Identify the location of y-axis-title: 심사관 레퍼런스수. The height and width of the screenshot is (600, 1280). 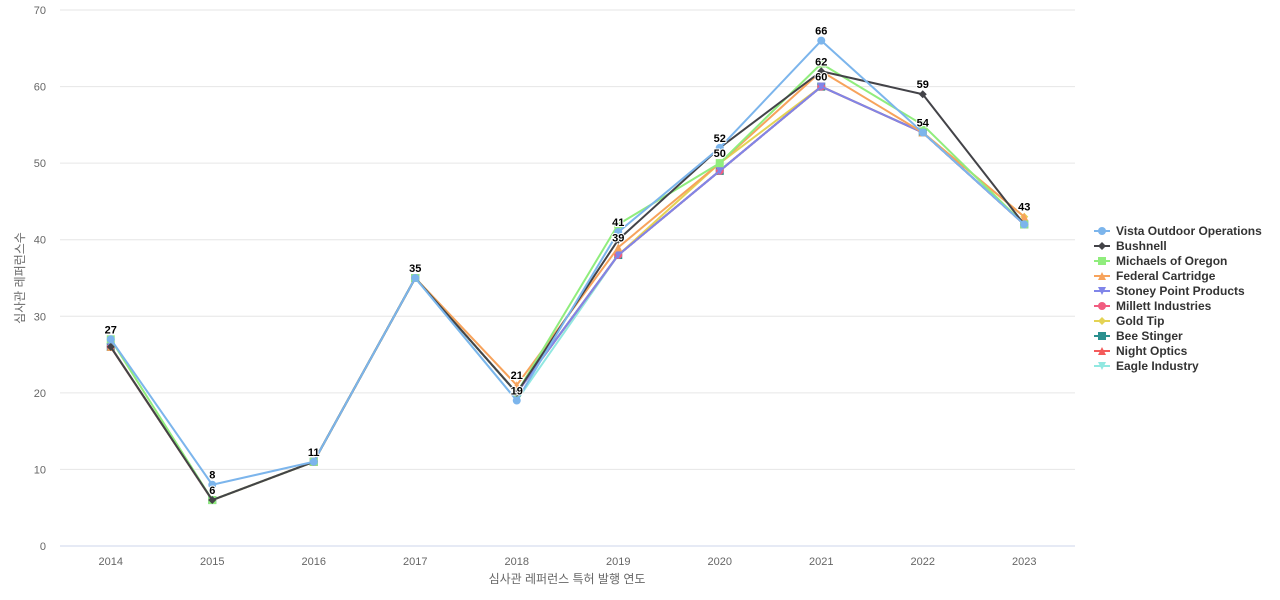
(20, 278).